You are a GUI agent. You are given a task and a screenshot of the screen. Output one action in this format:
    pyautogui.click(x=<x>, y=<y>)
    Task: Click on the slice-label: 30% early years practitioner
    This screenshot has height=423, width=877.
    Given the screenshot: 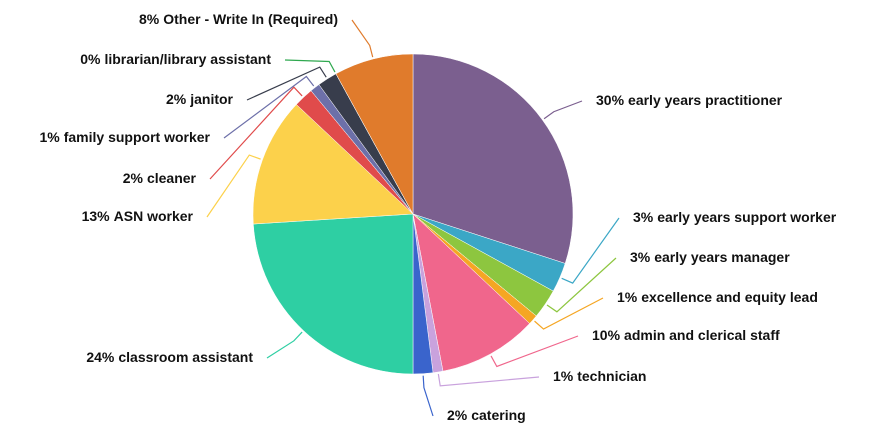 What is the action you would take?
    pyautogui.click(x=689, y=100)
    